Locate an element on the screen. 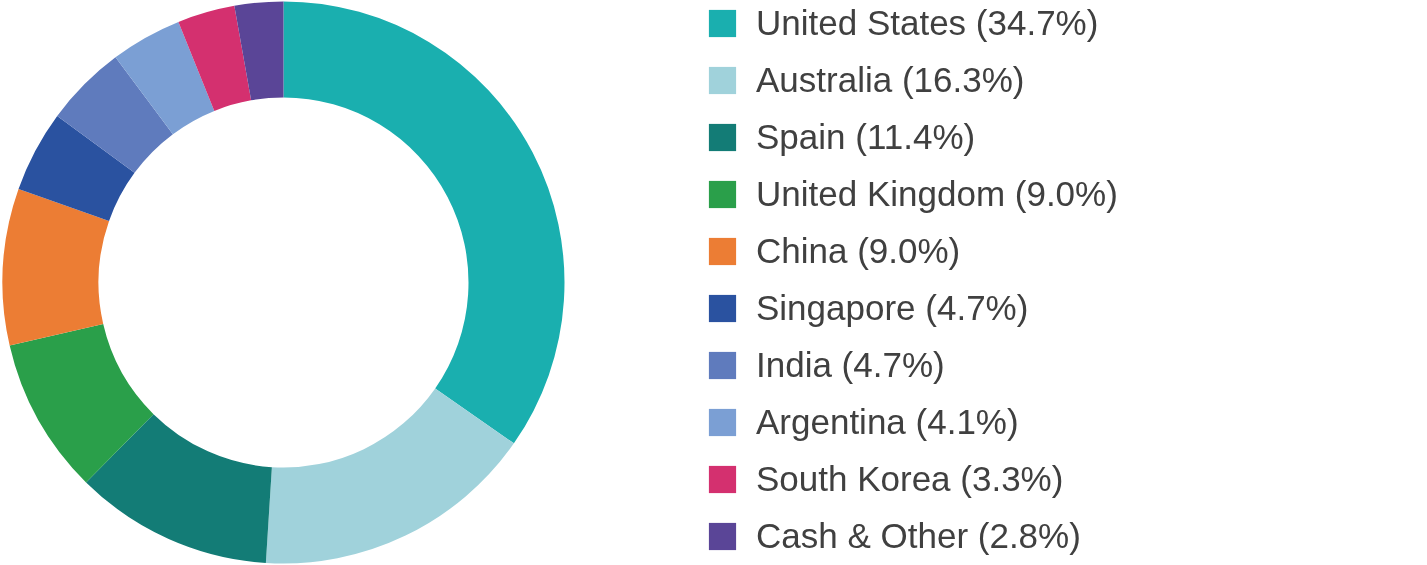 The width and height of the screenshot is (1427, 565). legend-label: China (9.0%) is located at coordinates (858, 251).